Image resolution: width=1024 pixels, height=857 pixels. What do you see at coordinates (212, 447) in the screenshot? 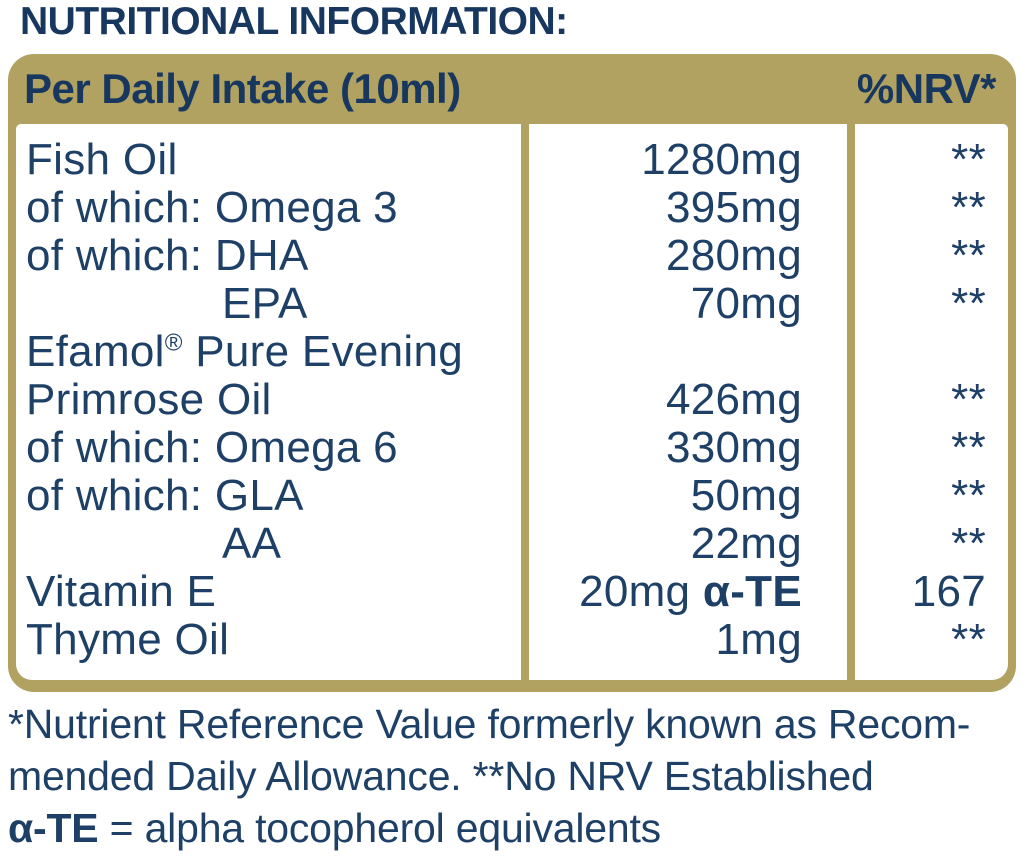
I see `nutrient-name: of which: Omega 6` at bounding box center [212, 447].